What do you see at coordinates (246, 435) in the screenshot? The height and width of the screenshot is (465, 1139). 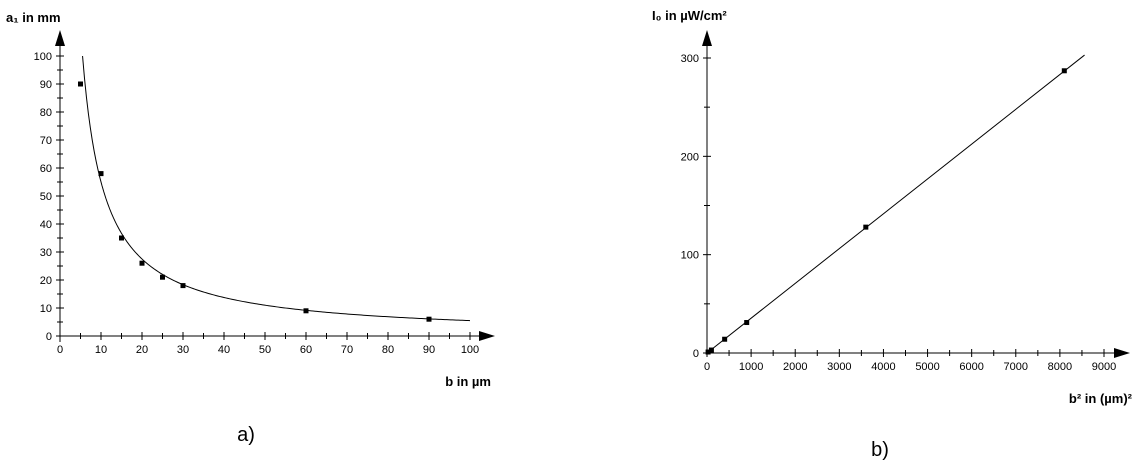 I see `chart-a-caption: a)` at bounding box center [246, 435].